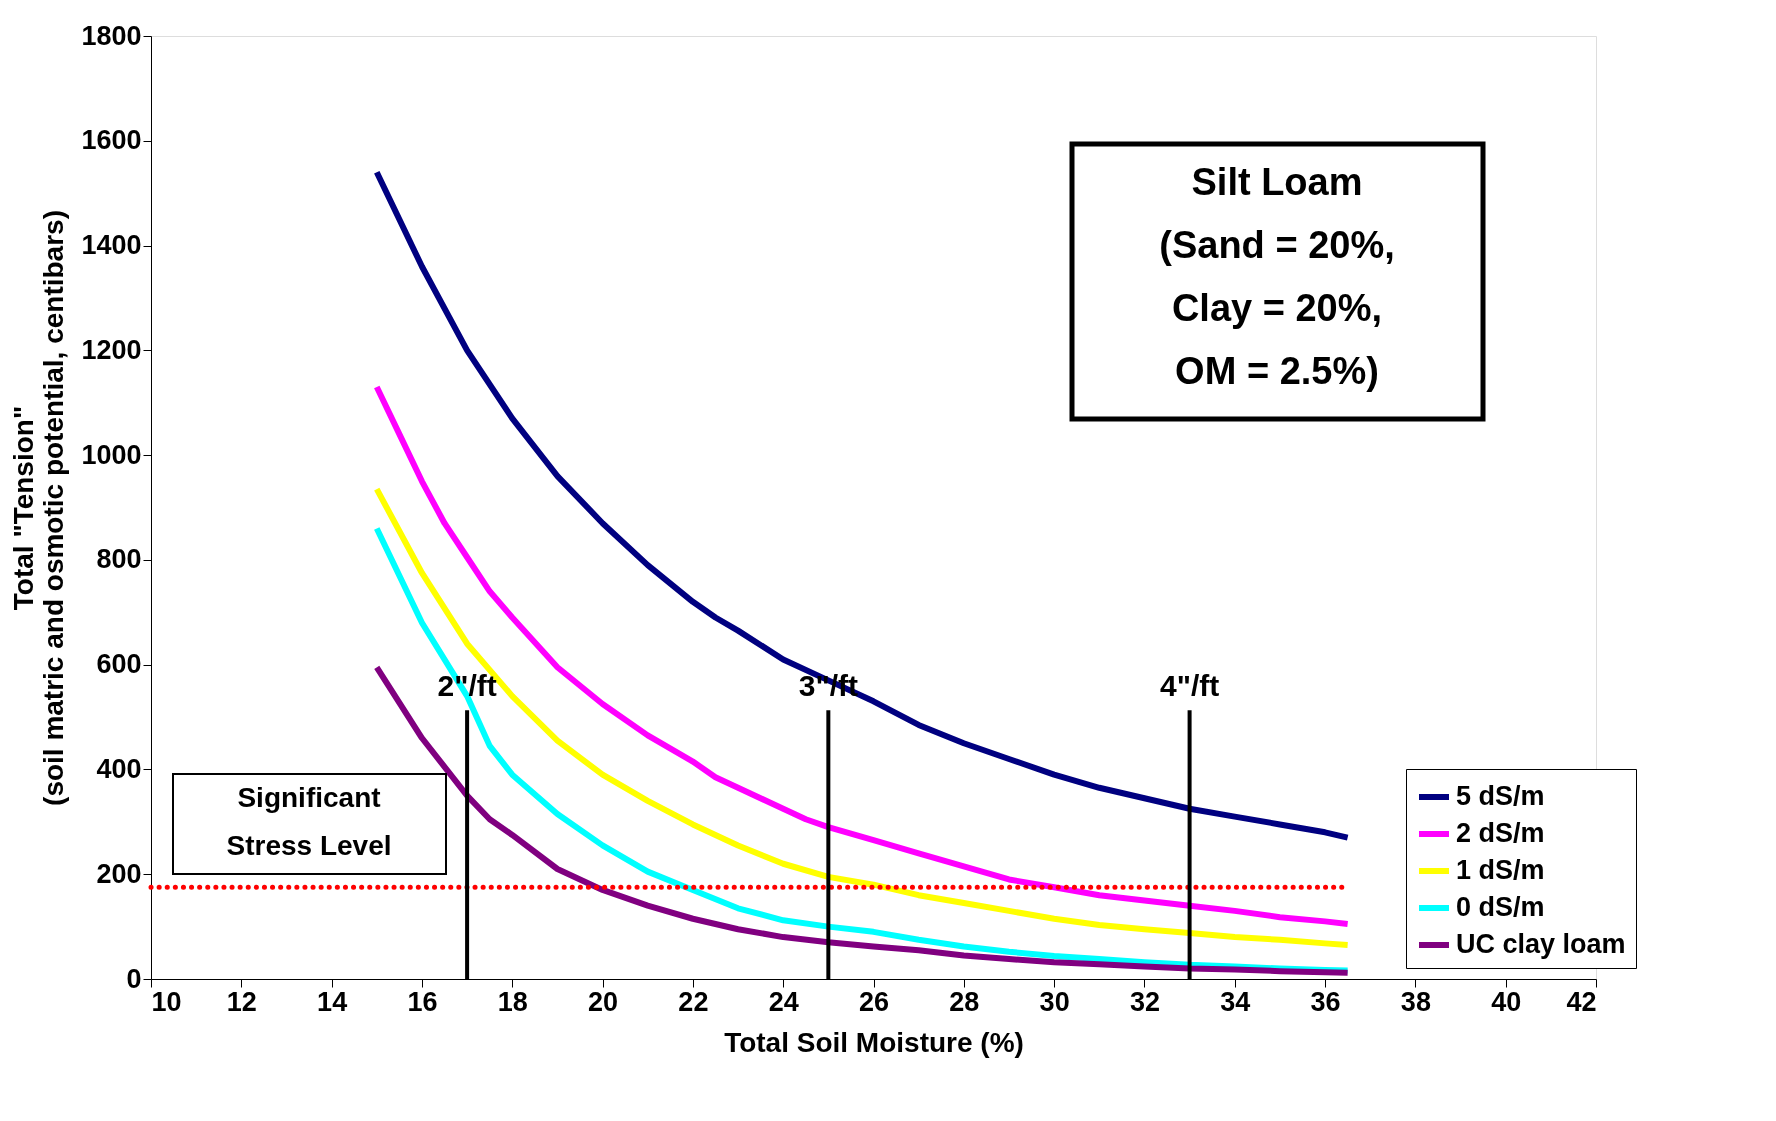 Image resolution: width=1776 pixels, height=1121 pixels. Describe the element at coordinates (1235, 1001) in the screenshot. I see `x-tick-label: 34` at that location.